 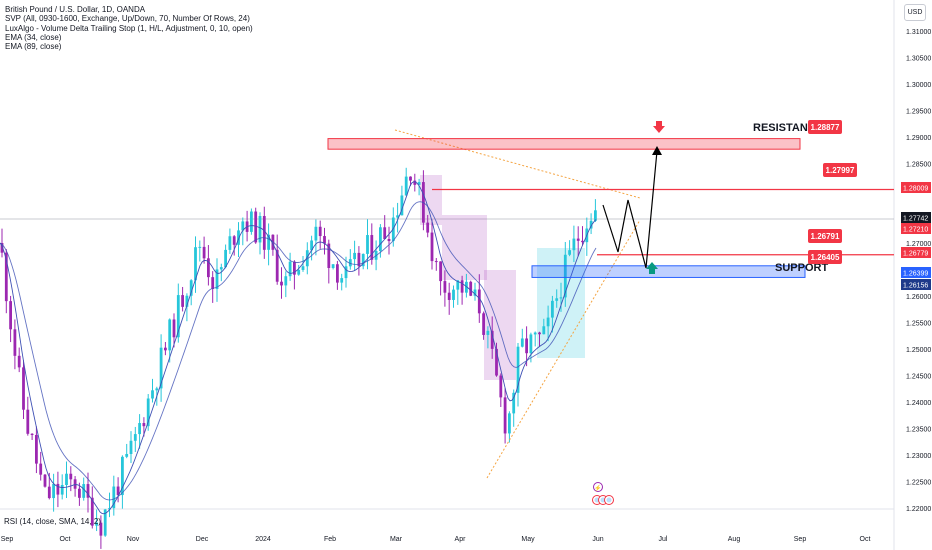 I want to click on rsi-label: RSI (14, close, SMA, 14, 2), so click(x=52, y=521).